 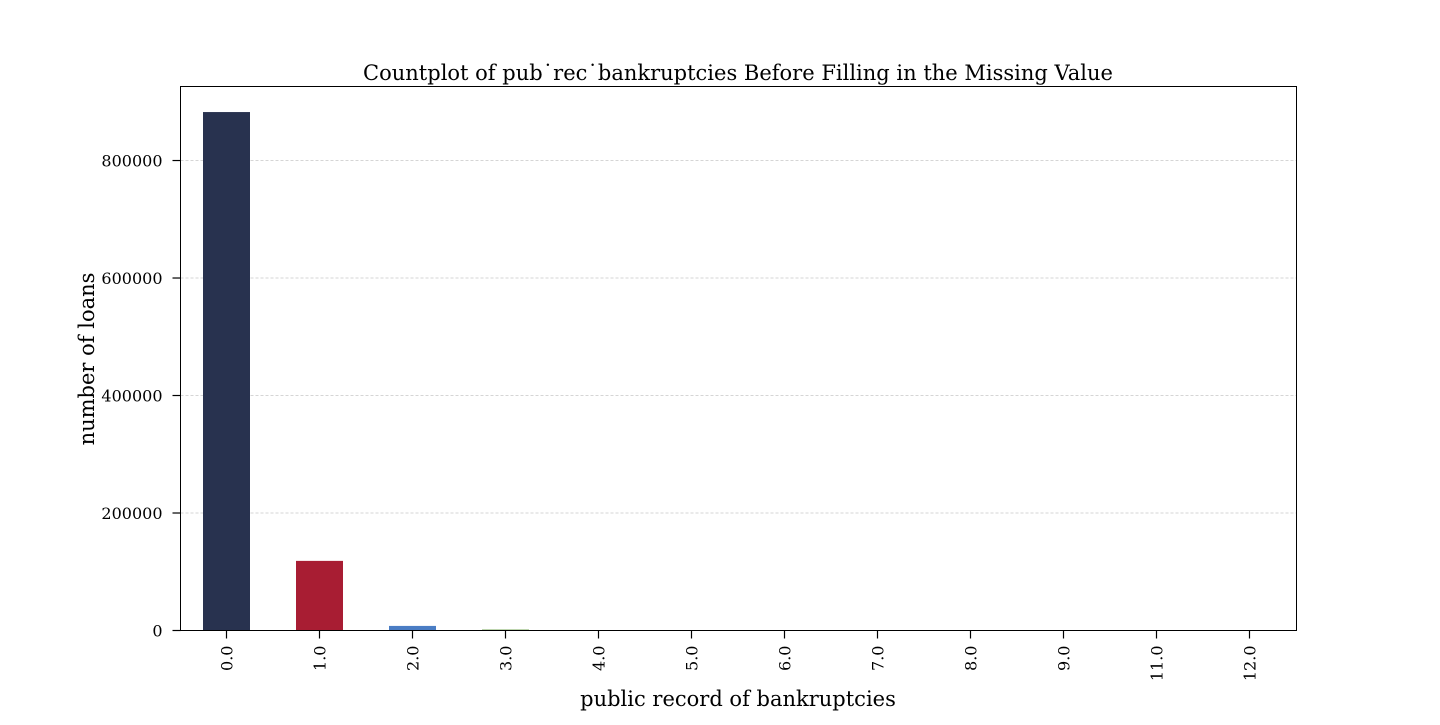 I want to click on x-tick-label-1: 1.0, so click(x=320, y=658).